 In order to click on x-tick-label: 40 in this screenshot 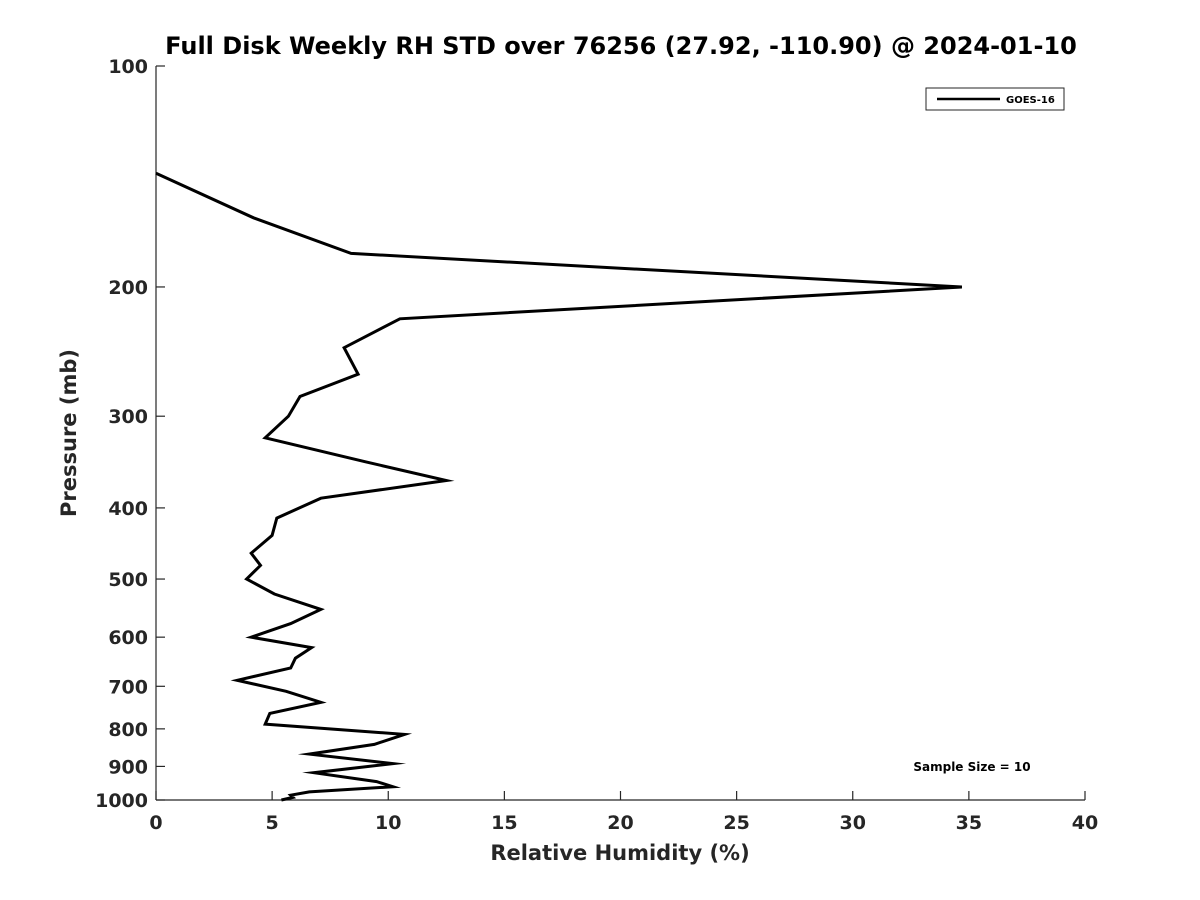, I will do `click(1085, 823)`.